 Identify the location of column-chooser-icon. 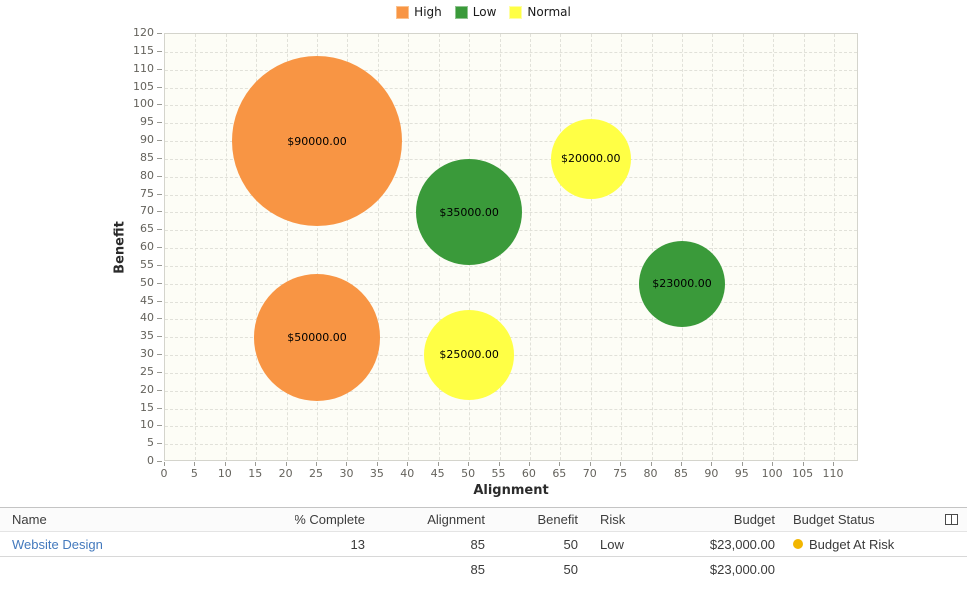
(951, 519).